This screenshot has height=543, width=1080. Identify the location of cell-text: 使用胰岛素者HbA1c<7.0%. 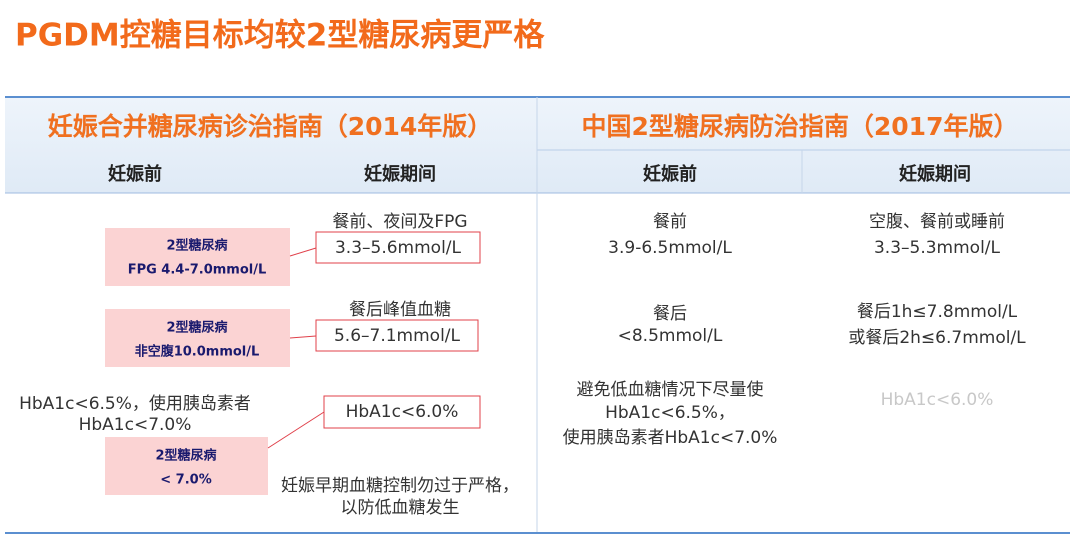
(670, 437).